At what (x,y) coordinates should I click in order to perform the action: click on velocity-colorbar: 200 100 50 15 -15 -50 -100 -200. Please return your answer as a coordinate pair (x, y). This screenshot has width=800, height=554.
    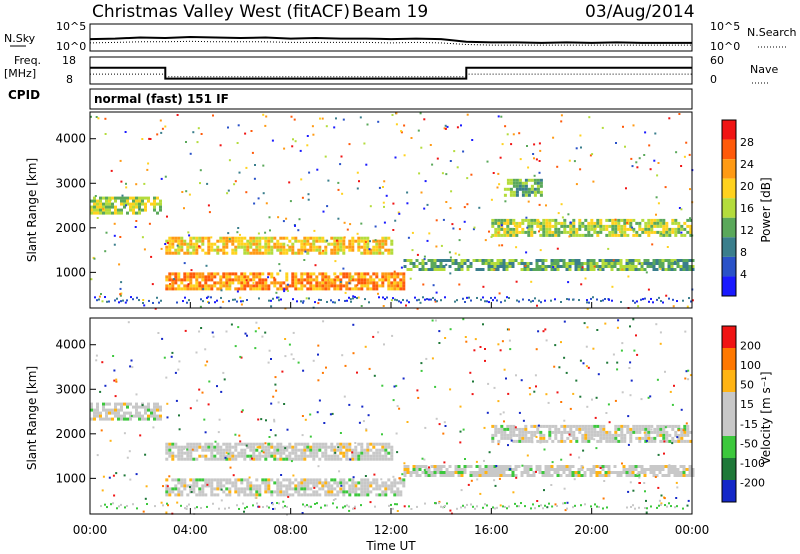
    Looking at the image, I should click on (743, 414).